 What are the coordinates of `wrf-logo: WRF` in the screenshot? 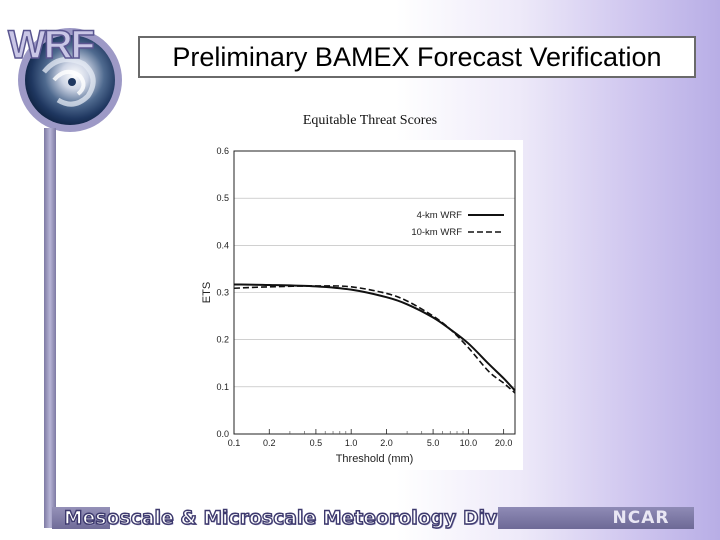 It's located at (62, 67).